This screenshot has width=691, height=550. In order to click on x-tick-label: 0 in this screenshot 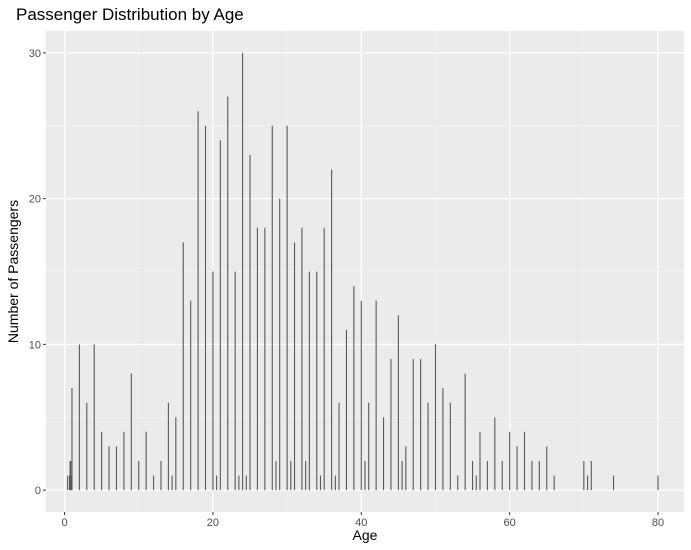, I will do `click(64, 523)`.